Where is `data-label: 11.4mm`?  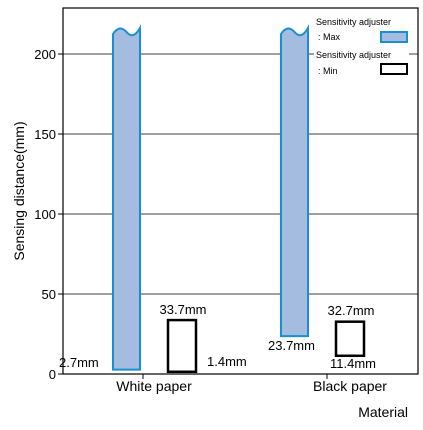 data-label: 11.4mm is located at coordinates (353, 363).